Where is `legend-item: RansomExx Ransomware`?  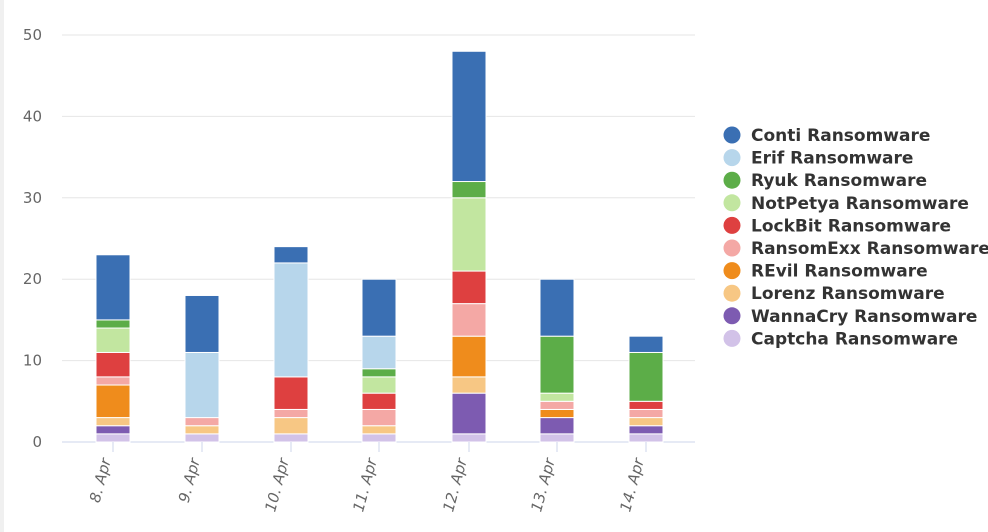 legend-item: RansomExx Ransomware is located at coordinates (855, 249).